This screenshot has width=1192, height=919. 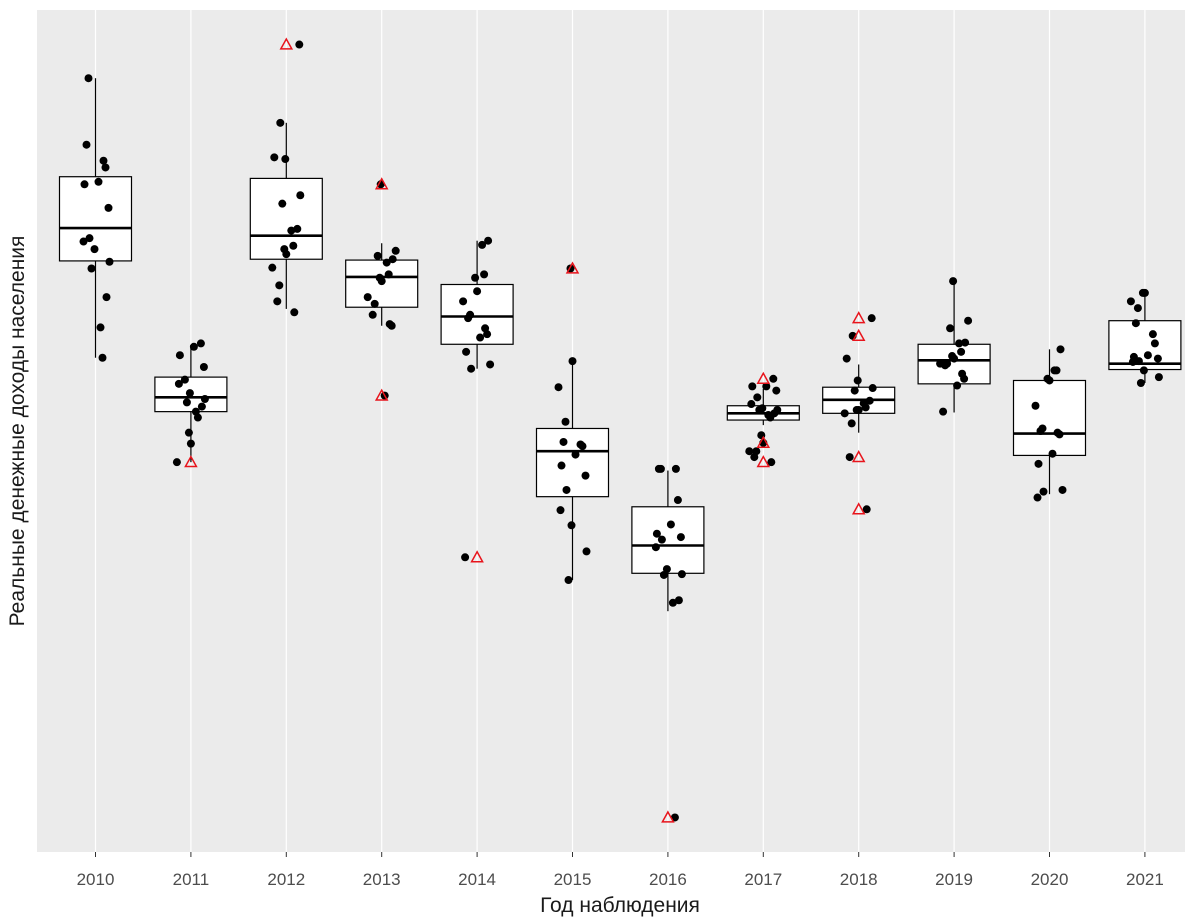 I want to click on y-axis-title: Реальные денежные доходы населения, so click(x=17, y=431).